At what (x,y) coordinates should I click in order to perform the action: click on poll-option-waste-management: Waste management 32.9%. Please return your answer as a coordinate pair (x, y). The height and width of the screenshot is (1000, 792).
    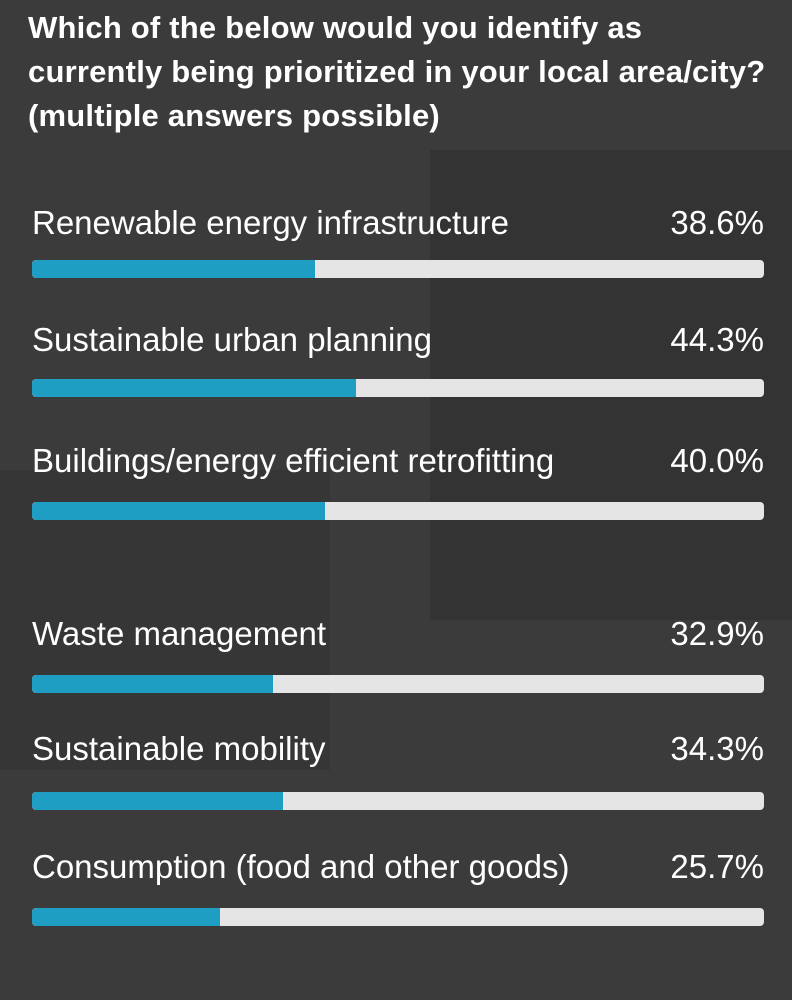
    Looking at the image, I should click on (398, 650).